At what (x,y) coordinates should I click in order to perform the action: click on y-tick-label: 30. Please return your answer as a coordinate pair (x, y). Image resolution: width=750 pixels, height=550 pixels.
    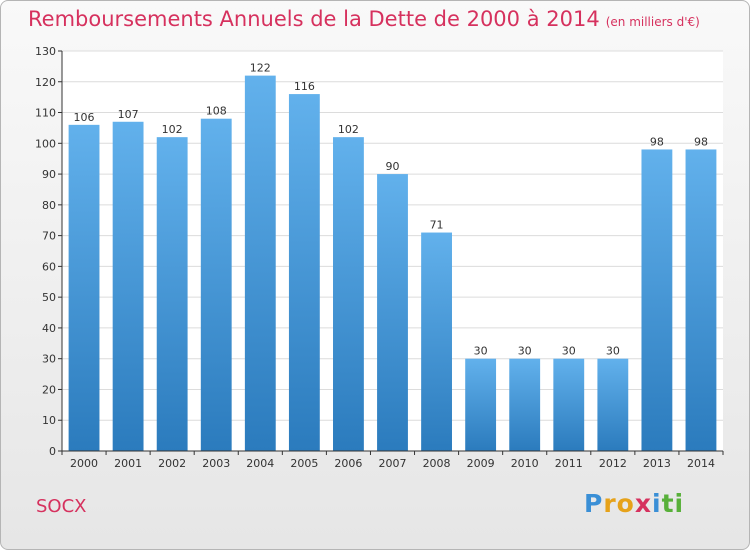
    Looking at the image, I should click on (49, 359).